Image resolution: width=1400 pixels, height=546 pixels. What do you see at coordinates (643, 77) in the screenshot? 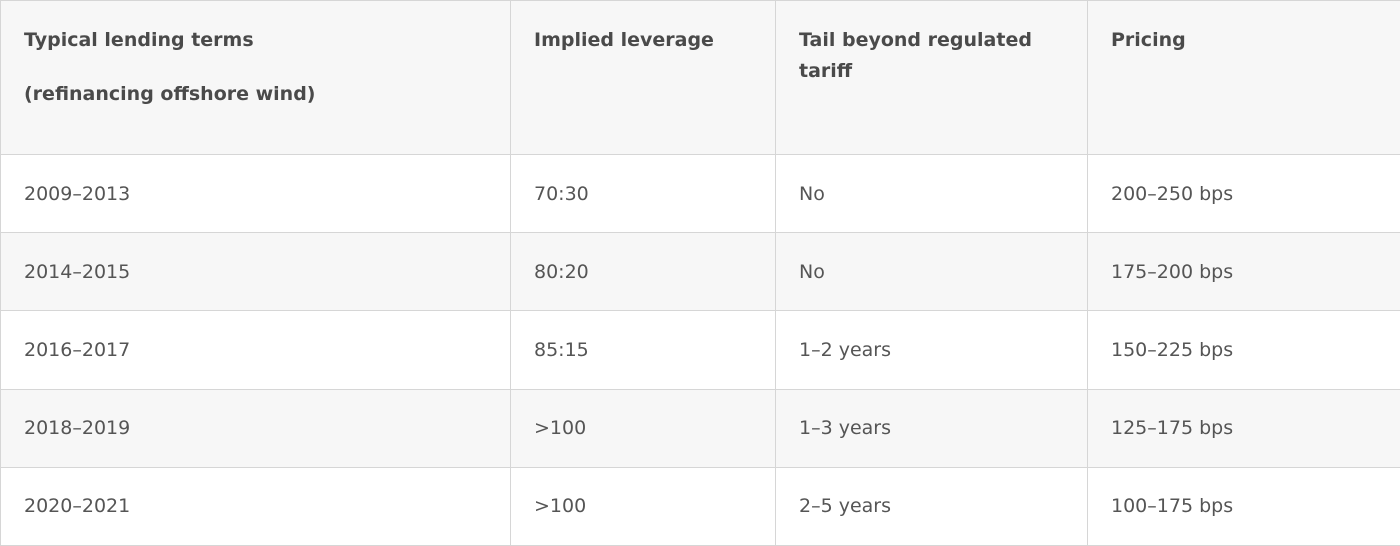
I see `header-implied-leverage: Implied leverage` at bounding box center [643, 77].